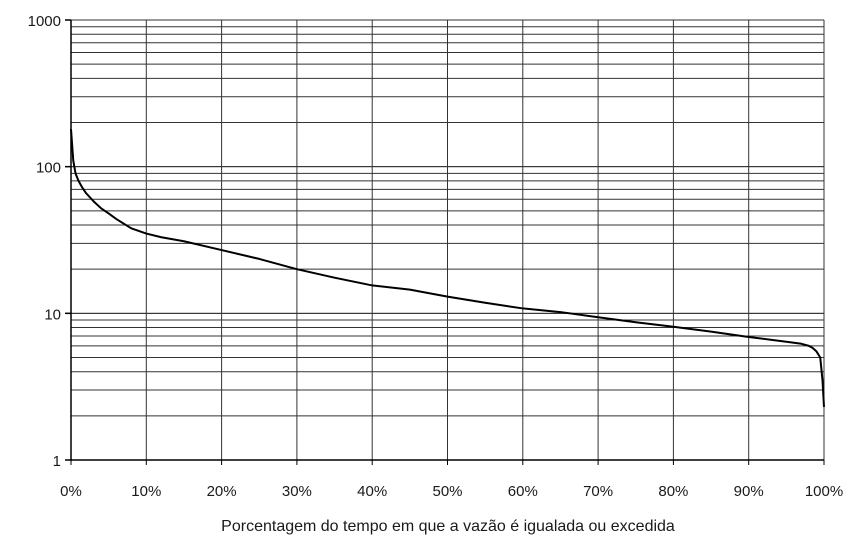 The height and width of the screenshot is (545, 864). What do you see at coordinates (673, 491) in the screenshot?
I see `x-tick-label: 80%` at bounding box center [673, 491].